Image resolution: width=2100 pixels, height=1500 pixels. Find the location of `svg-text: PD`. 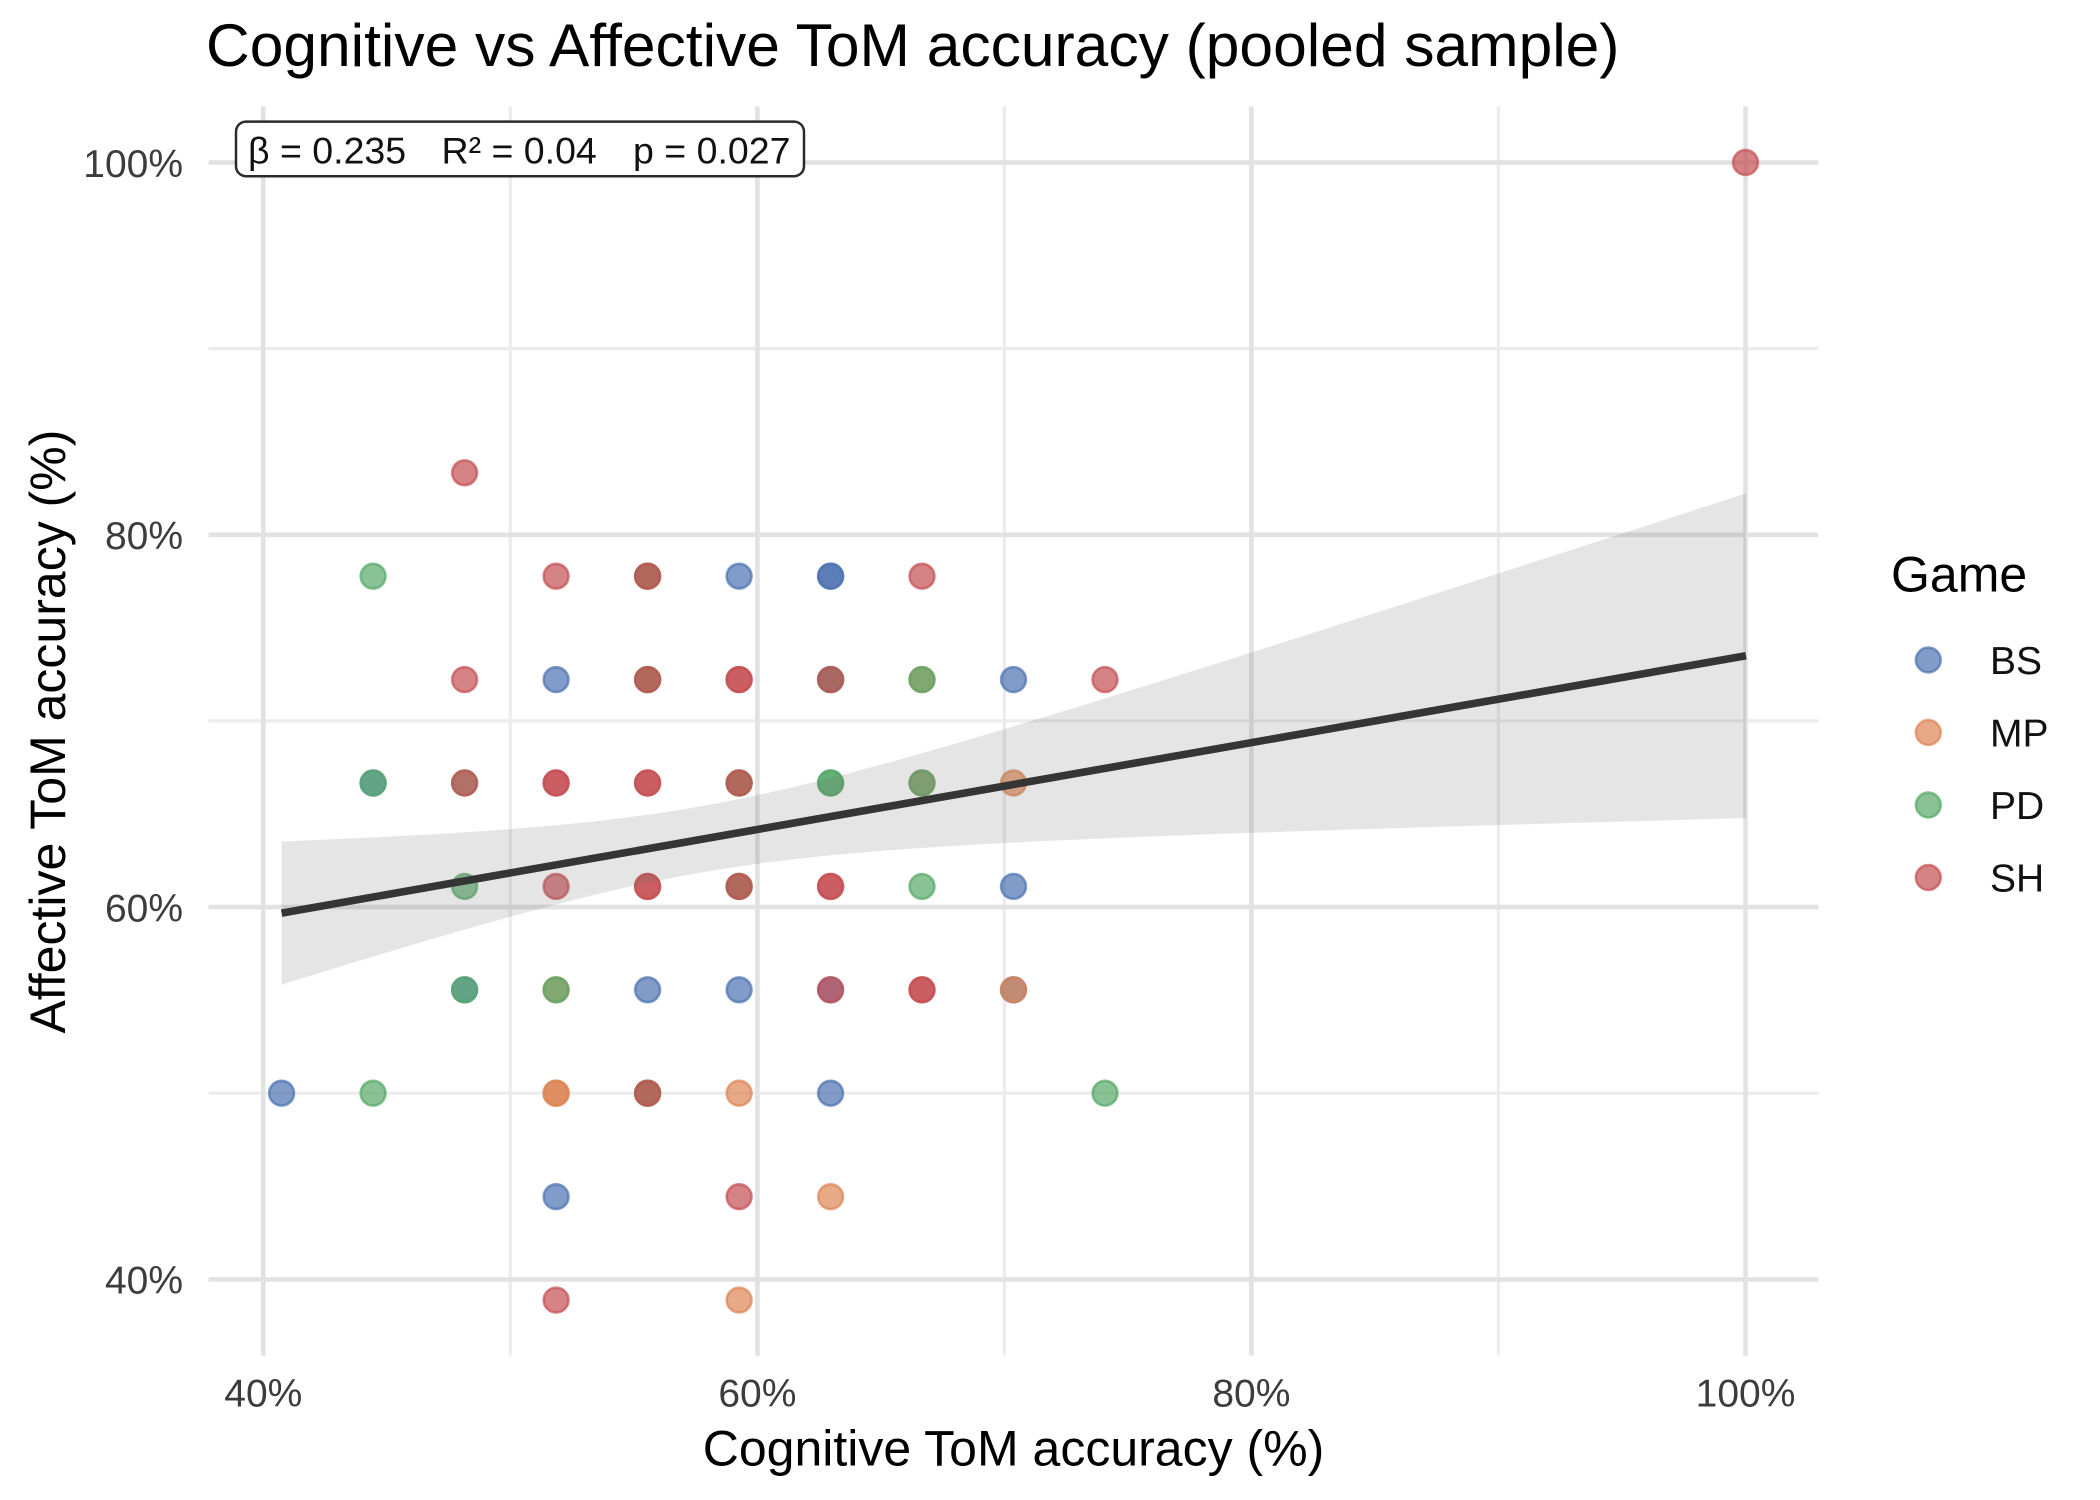

svg-text: PD is located at coordinates (2017, 806).